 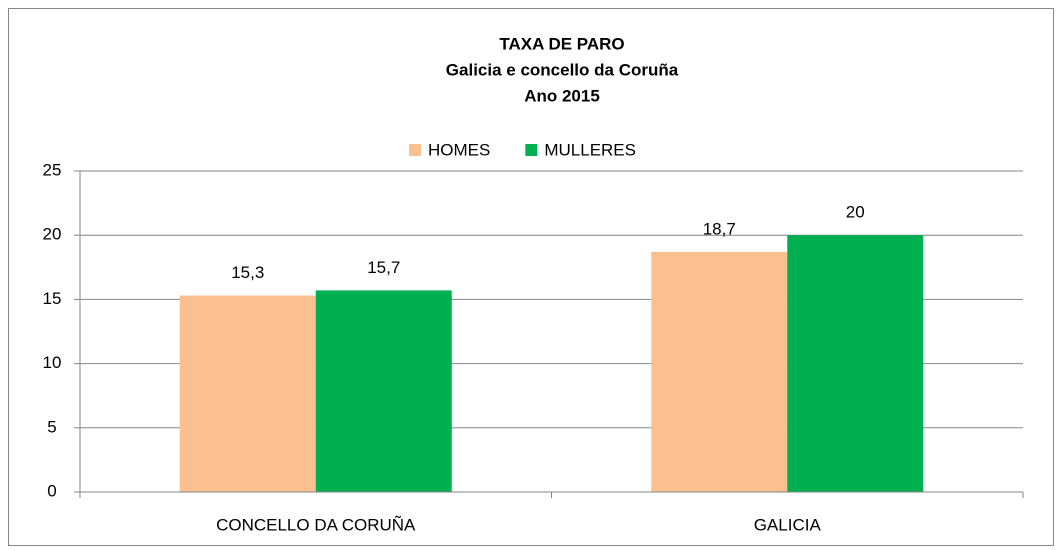 I want to click on y-tick-label: 5, so click(x=51, y=426).